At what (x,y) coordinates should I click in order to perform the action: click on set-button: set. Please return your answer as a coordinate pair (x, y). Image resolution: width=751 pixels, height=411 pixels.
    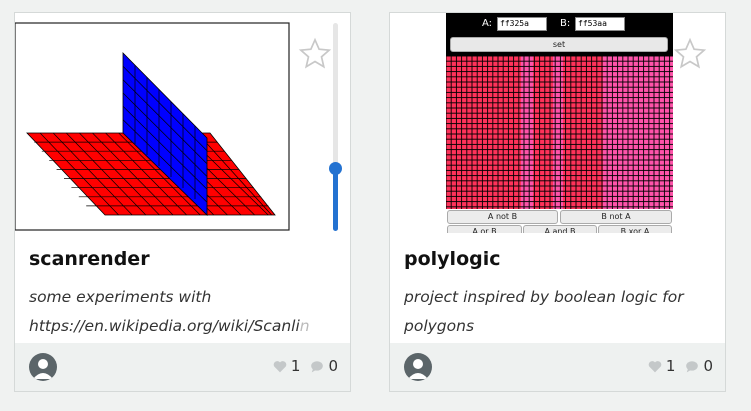
    Looking at the image, I should click on (559, 44).